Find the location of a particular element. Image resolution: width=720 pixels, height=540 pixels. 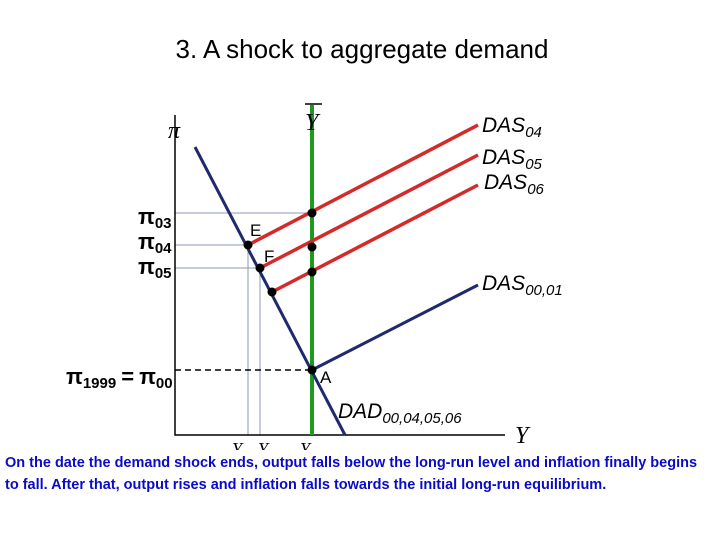

das-label: DAS06 is located at coordinates (514, 184).